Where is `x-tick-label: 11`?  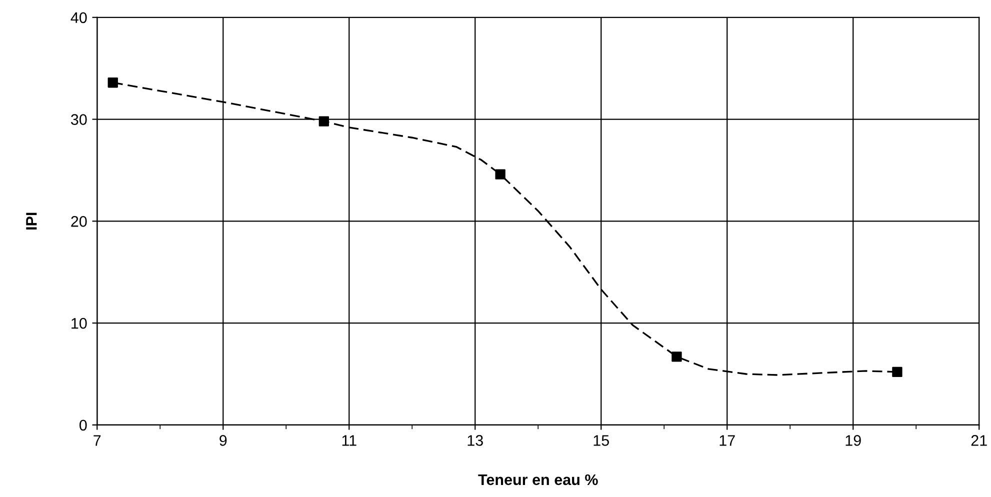 x-tick-label: 11 is located at coordinates (349, 440).